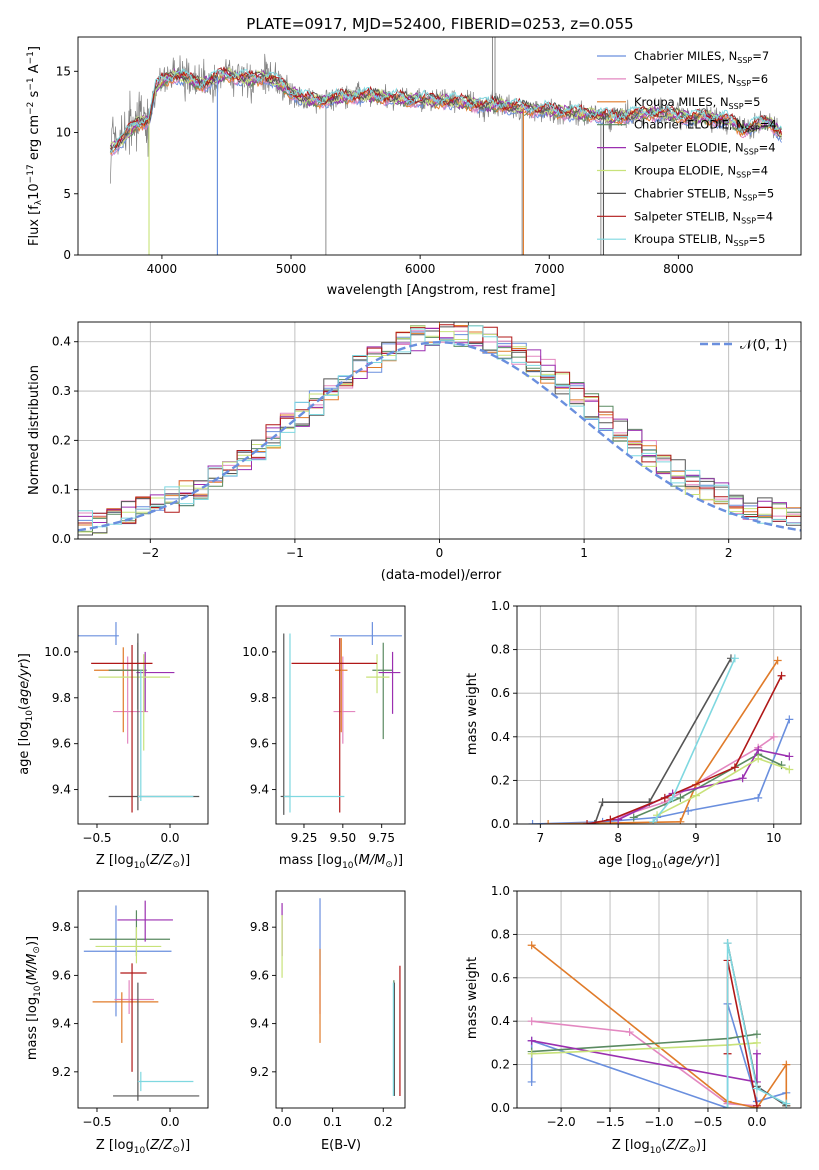  I want to click on x-tick-label: 9.50, so click(342, 838).